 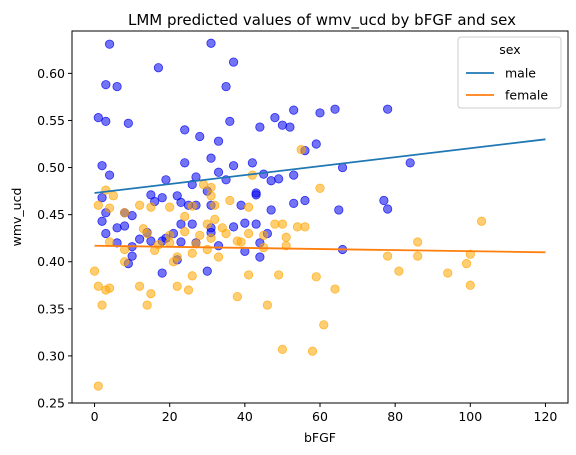 I want to click on y-tick-label: 0.50, so click(x=51, y=167).